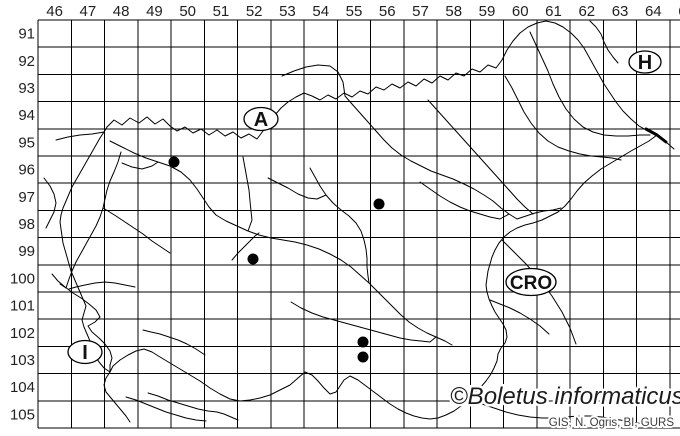 This screenshot has height=436, width=680. What do you see at coordinates (166, 409) in the screenshot?
I see `river-mirna` at bounding box center [166, 409].